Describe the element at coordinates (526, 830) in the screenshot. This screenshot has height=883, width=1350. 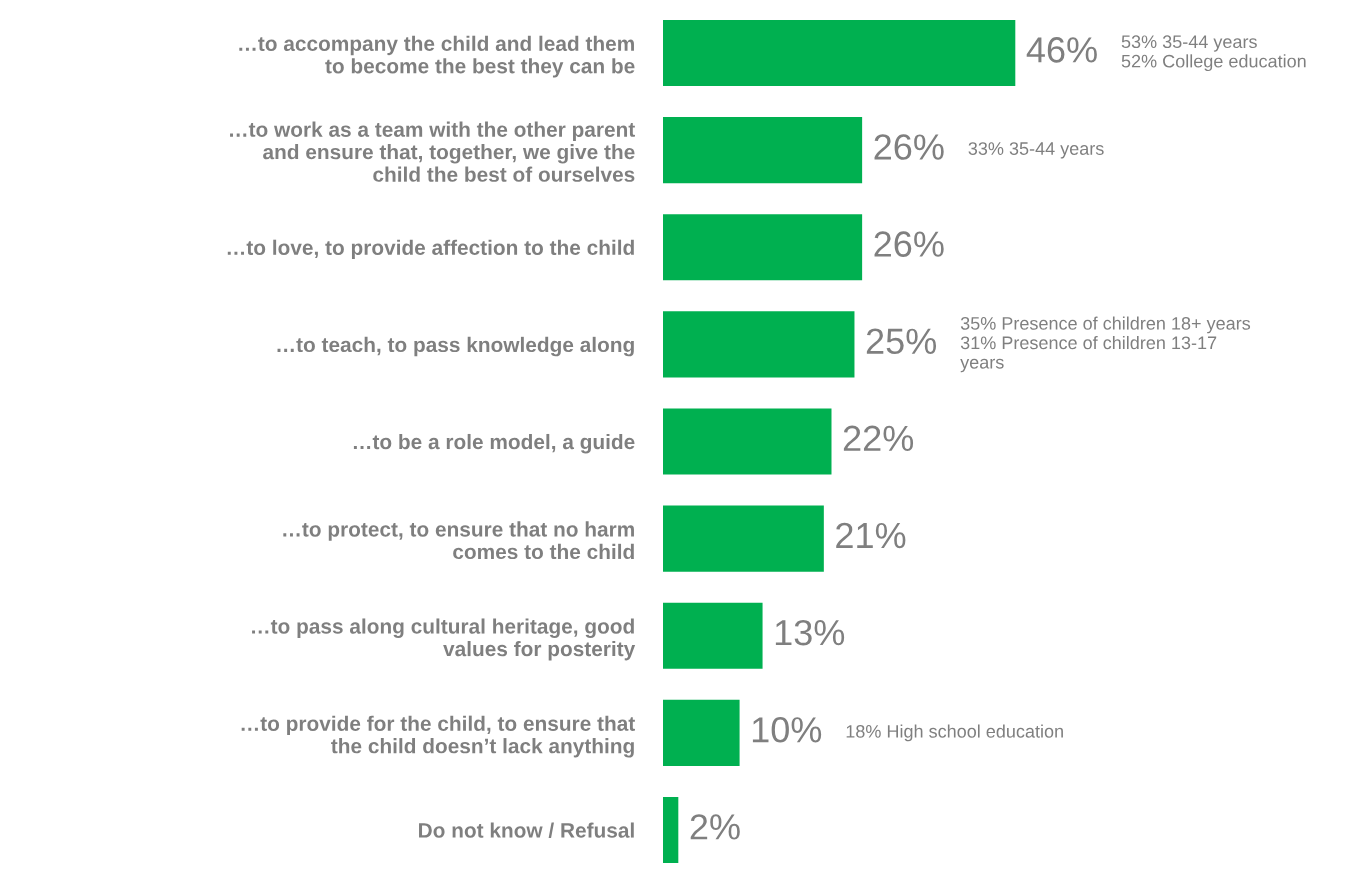
I see `y-tick-label: Do not know / Refusal` at that location.